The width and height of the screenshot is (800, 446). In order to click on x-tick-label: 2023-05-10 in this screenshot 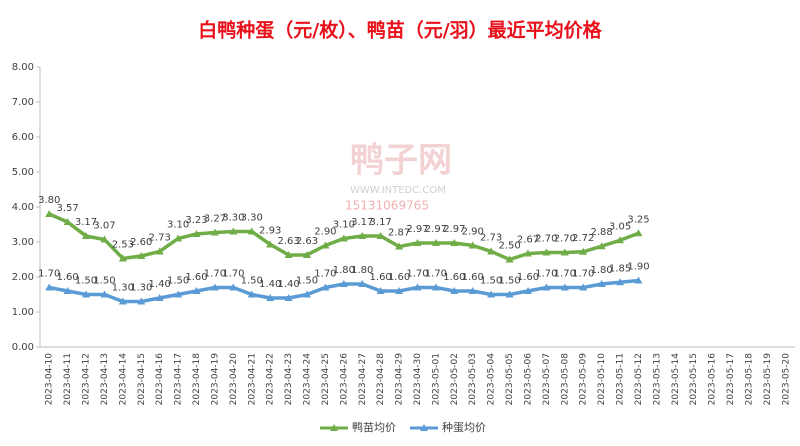, I will do `click(602, 379)`.